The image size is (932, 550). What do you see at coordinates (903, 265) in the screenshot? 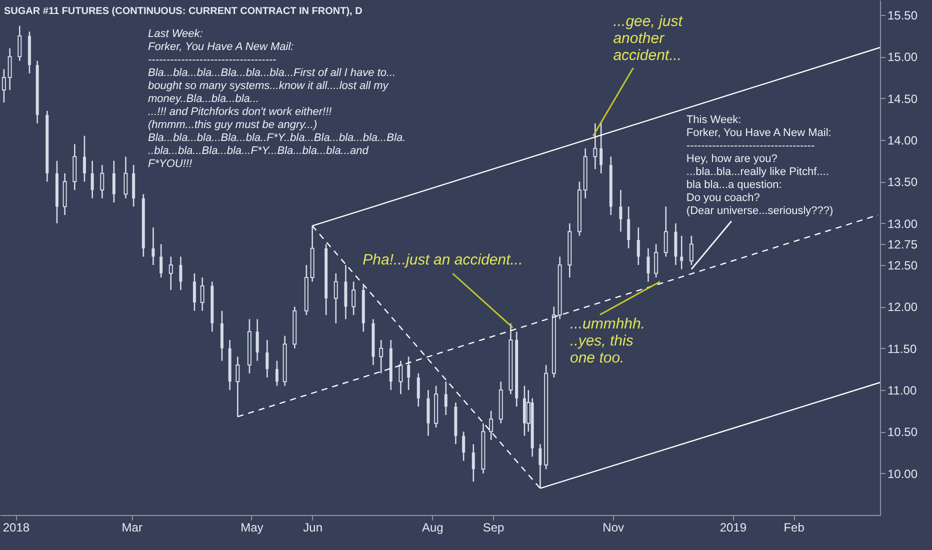
I see `y-tick-label: 12.50` at bounding box center [903, 265].